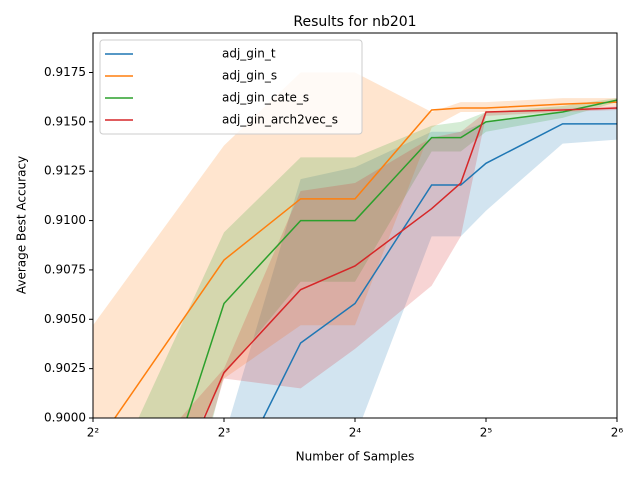 Image resolution: width=640 pixels, height=484 pixels. Describe the element at coordinates (65, 220) in the screenshot. I see `y-tick-label: 0.9100` at that location.